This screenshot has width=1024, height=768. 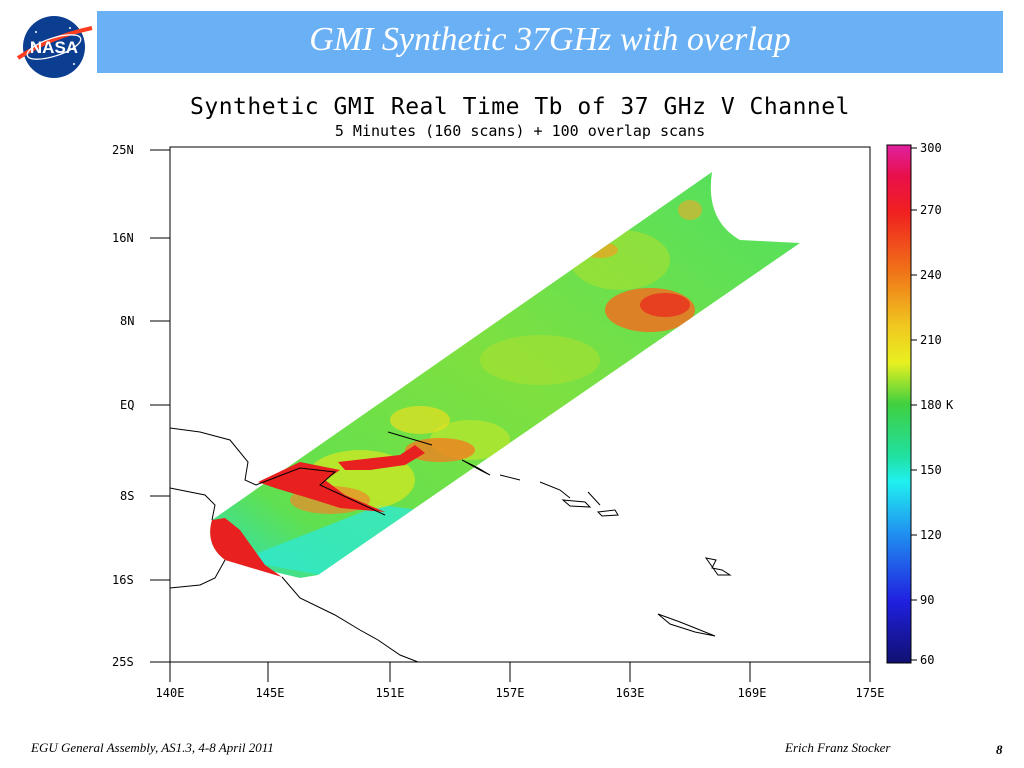 I want to click on lat-label: 25N, so click(x=123, y=150).